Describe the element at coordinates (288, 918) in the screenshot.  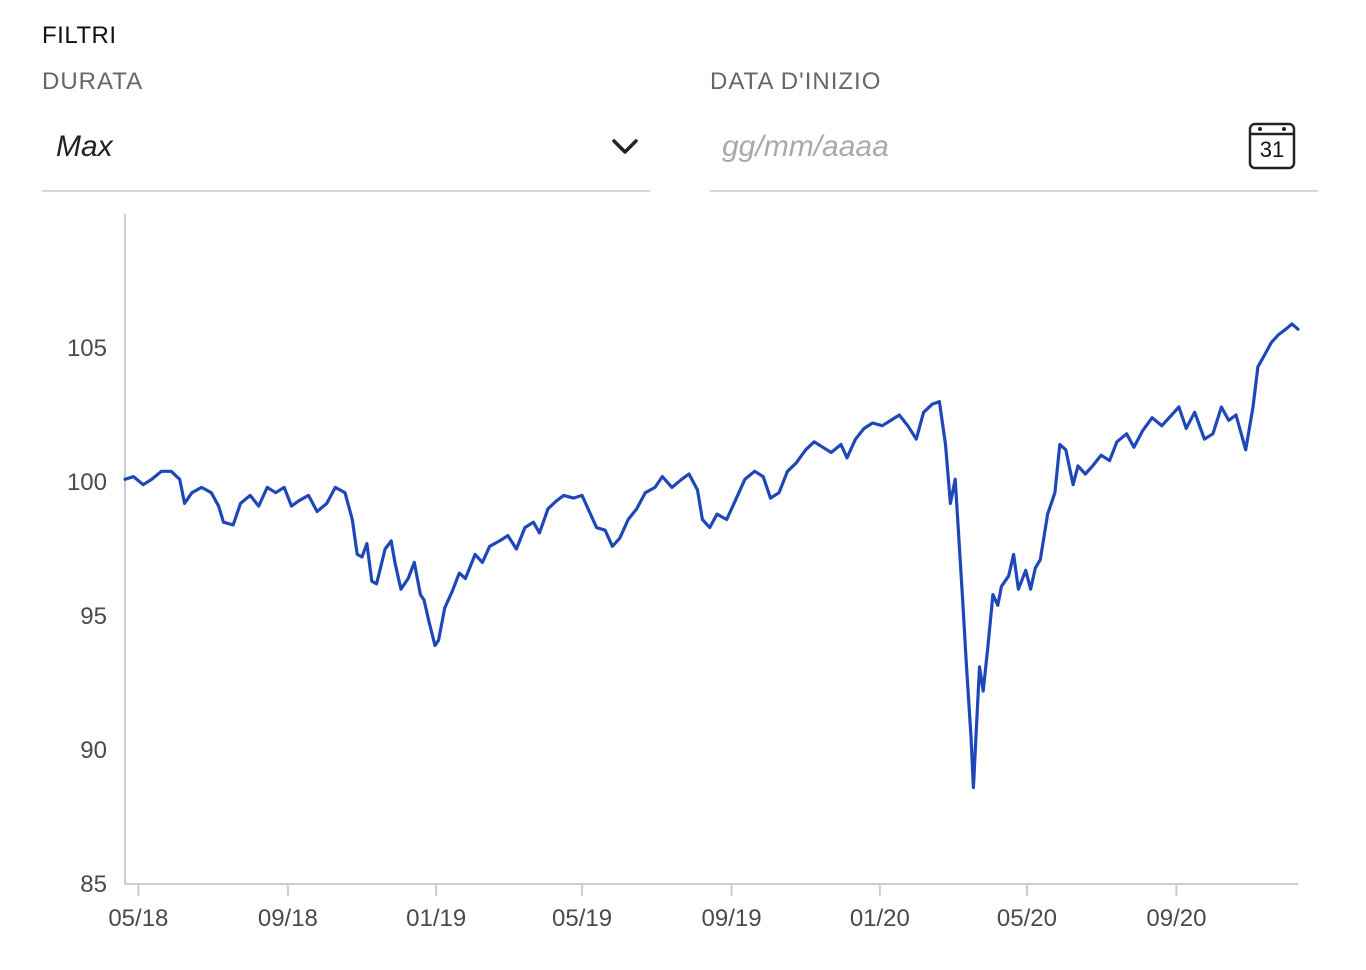
I see `x-tick-label: 09/18` at that location.